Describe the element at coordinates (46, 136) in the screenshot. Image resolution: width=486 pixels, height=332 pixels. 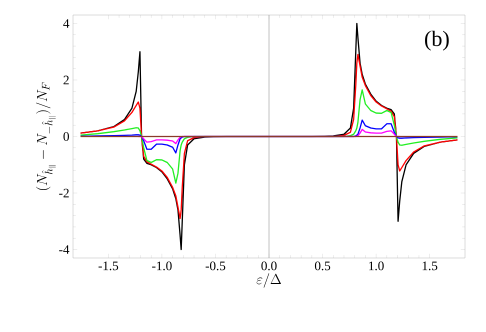
I see `y-axis-title: $(N_{\hat{h}_\parallel}-N_{-\hat{h}_\parallel})/N_F$` at that location.